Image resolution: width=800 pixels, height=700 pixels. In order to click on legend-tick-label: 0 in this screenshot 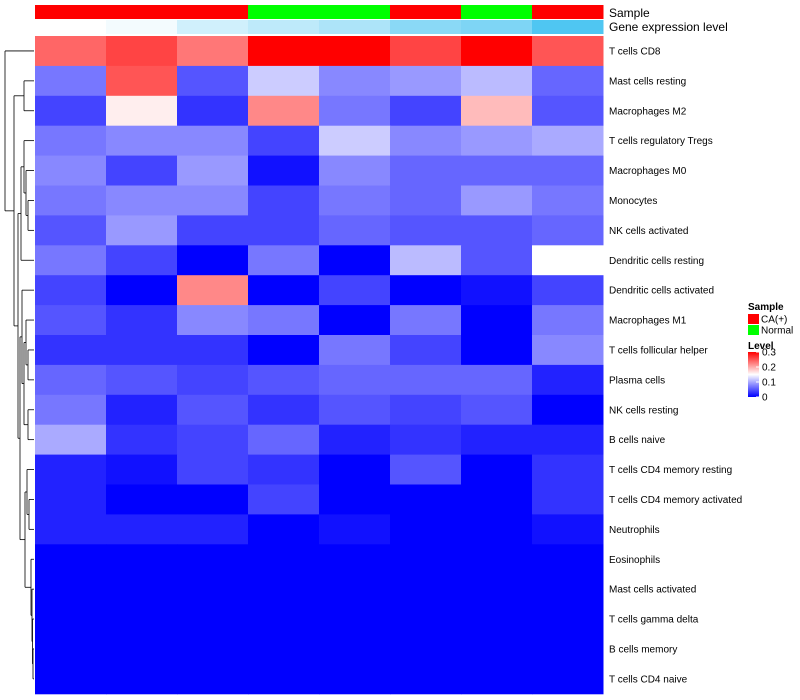, I will do `click(765, 398)`.